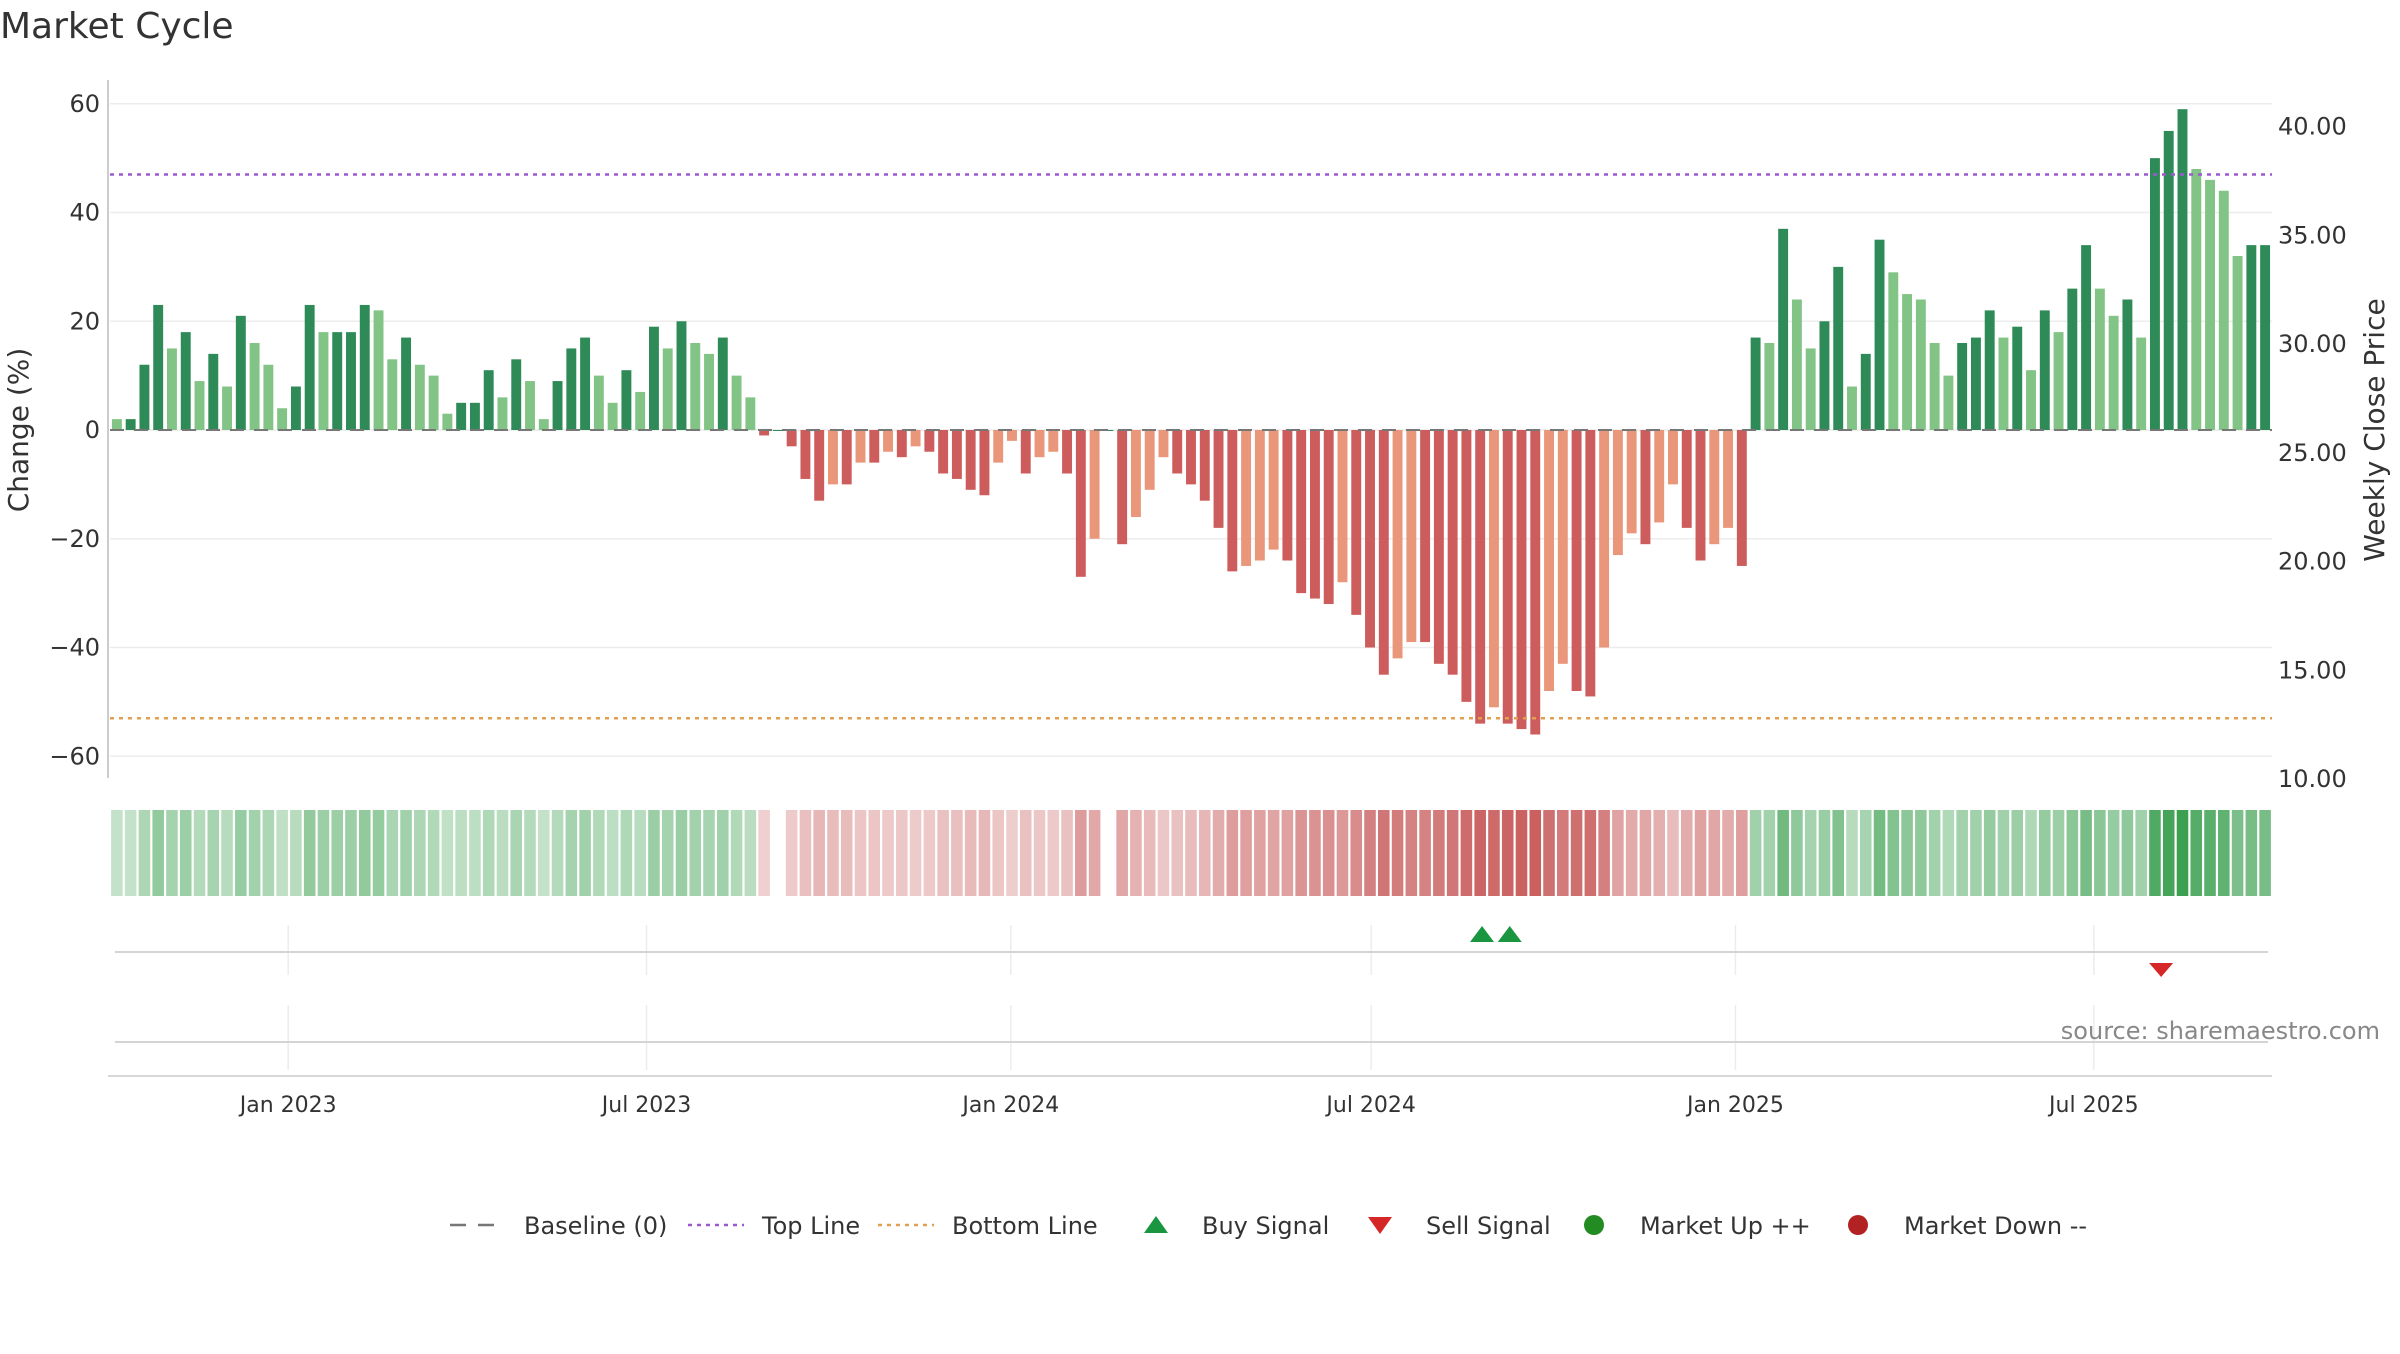 The height and width of the screenshot is (1354, 2400). Describe the element at coordinates (117, 26) in the screenshot. I see `chart-title: Market Cycle` at that location.